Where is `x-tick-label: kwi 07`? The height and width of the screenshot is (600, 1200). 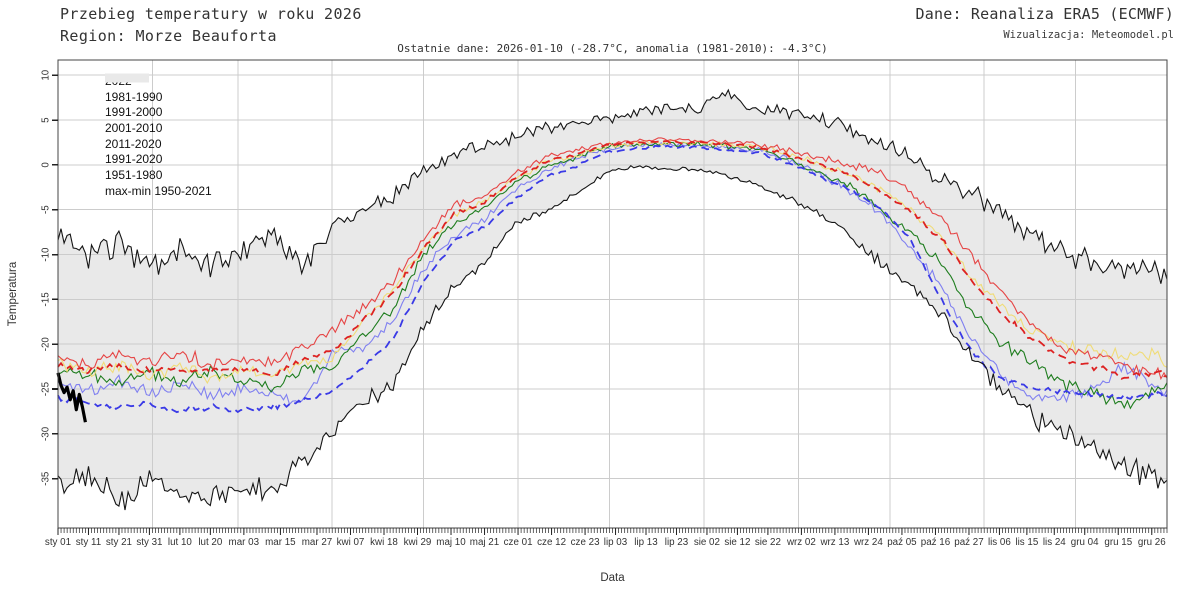
x-tick-label: kwi 07 is located at coordinates (351, 542).